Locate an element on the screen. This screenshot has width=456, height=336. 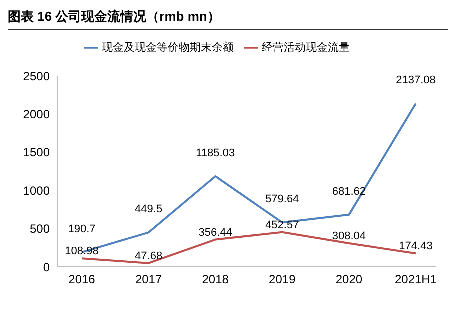
y-tick-label: 0 is located at coordinates (46, 267).